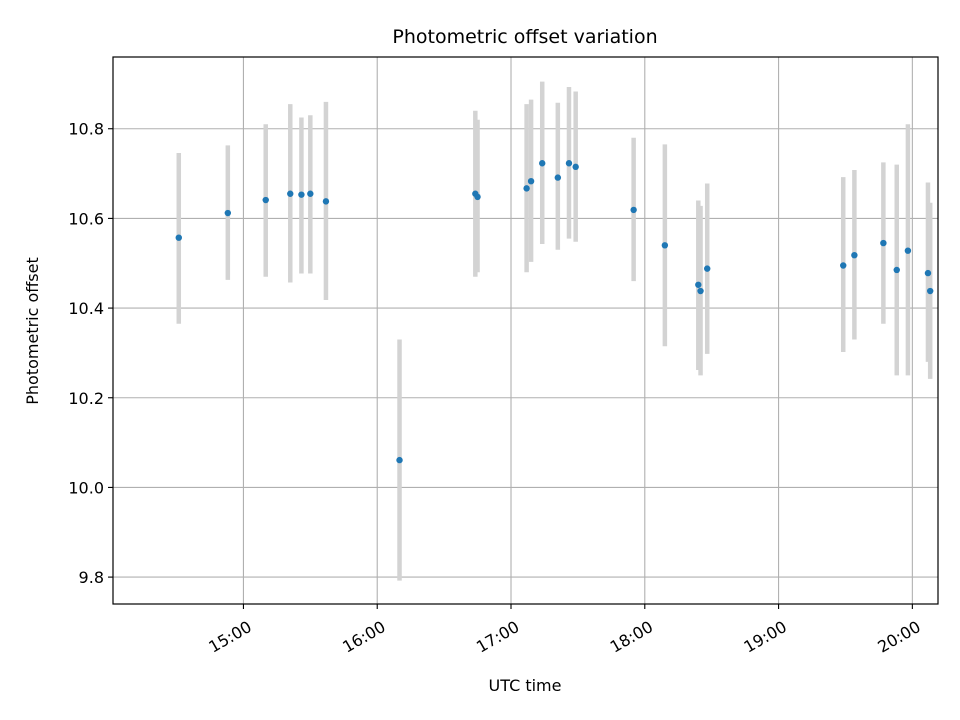  Describe the element at coordinates (765, 637) in the screenshot. I see `x-tick-label: 19:00` at that location.